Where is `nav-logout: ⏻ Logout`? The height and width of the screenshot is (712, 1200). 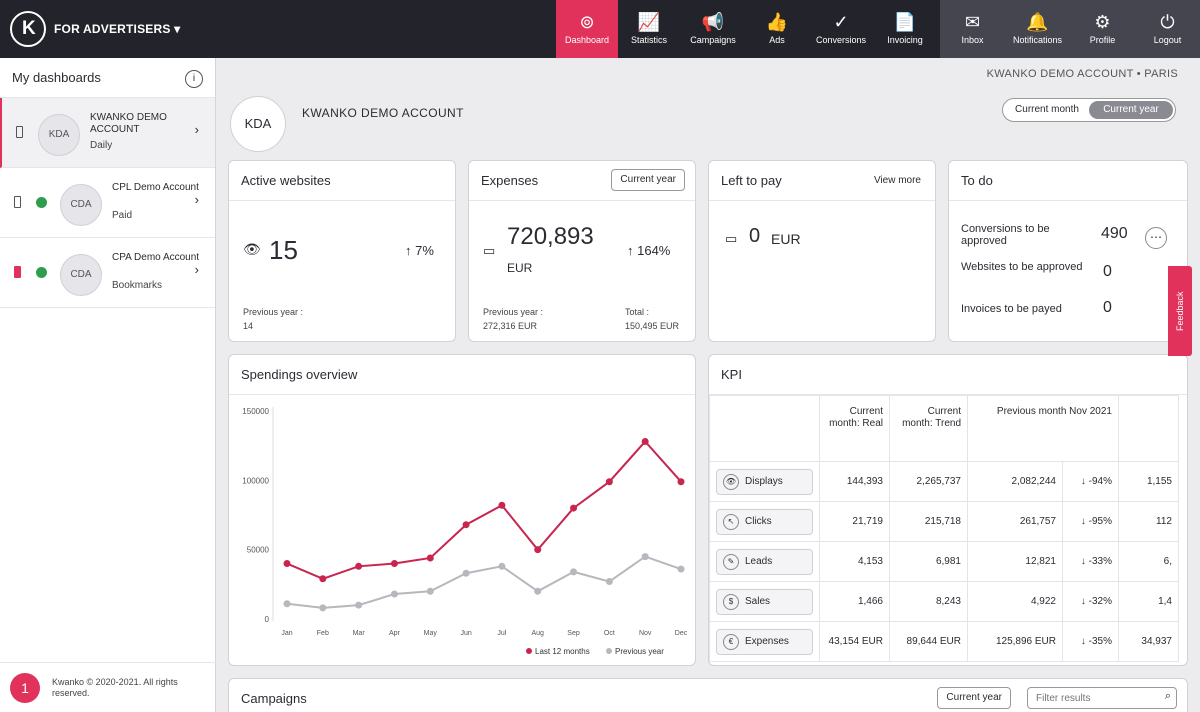 nav-logout: ⏻ Logout is located at coordinates (1167, 28).